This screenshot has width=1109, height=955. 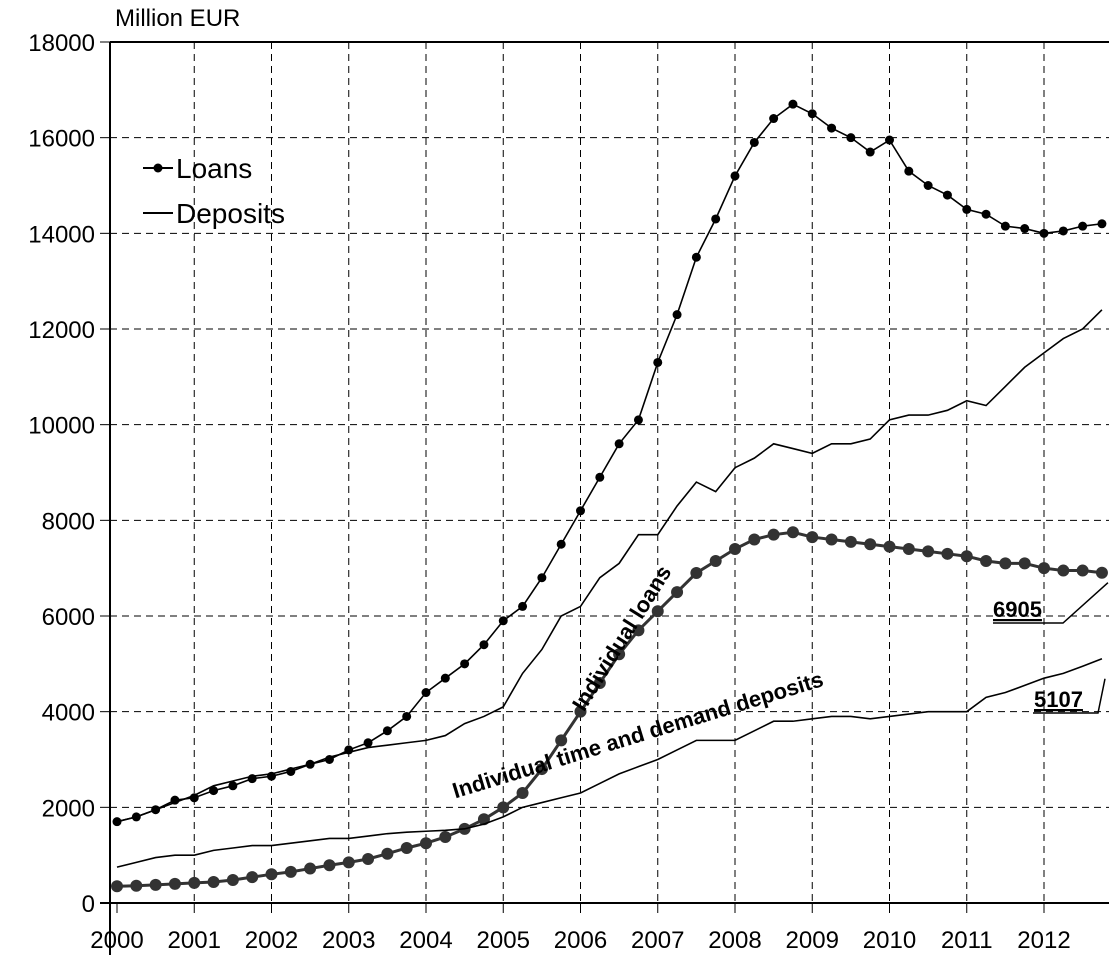 I want to click on y-tick-label: 4000, so click(x=68, y=713).